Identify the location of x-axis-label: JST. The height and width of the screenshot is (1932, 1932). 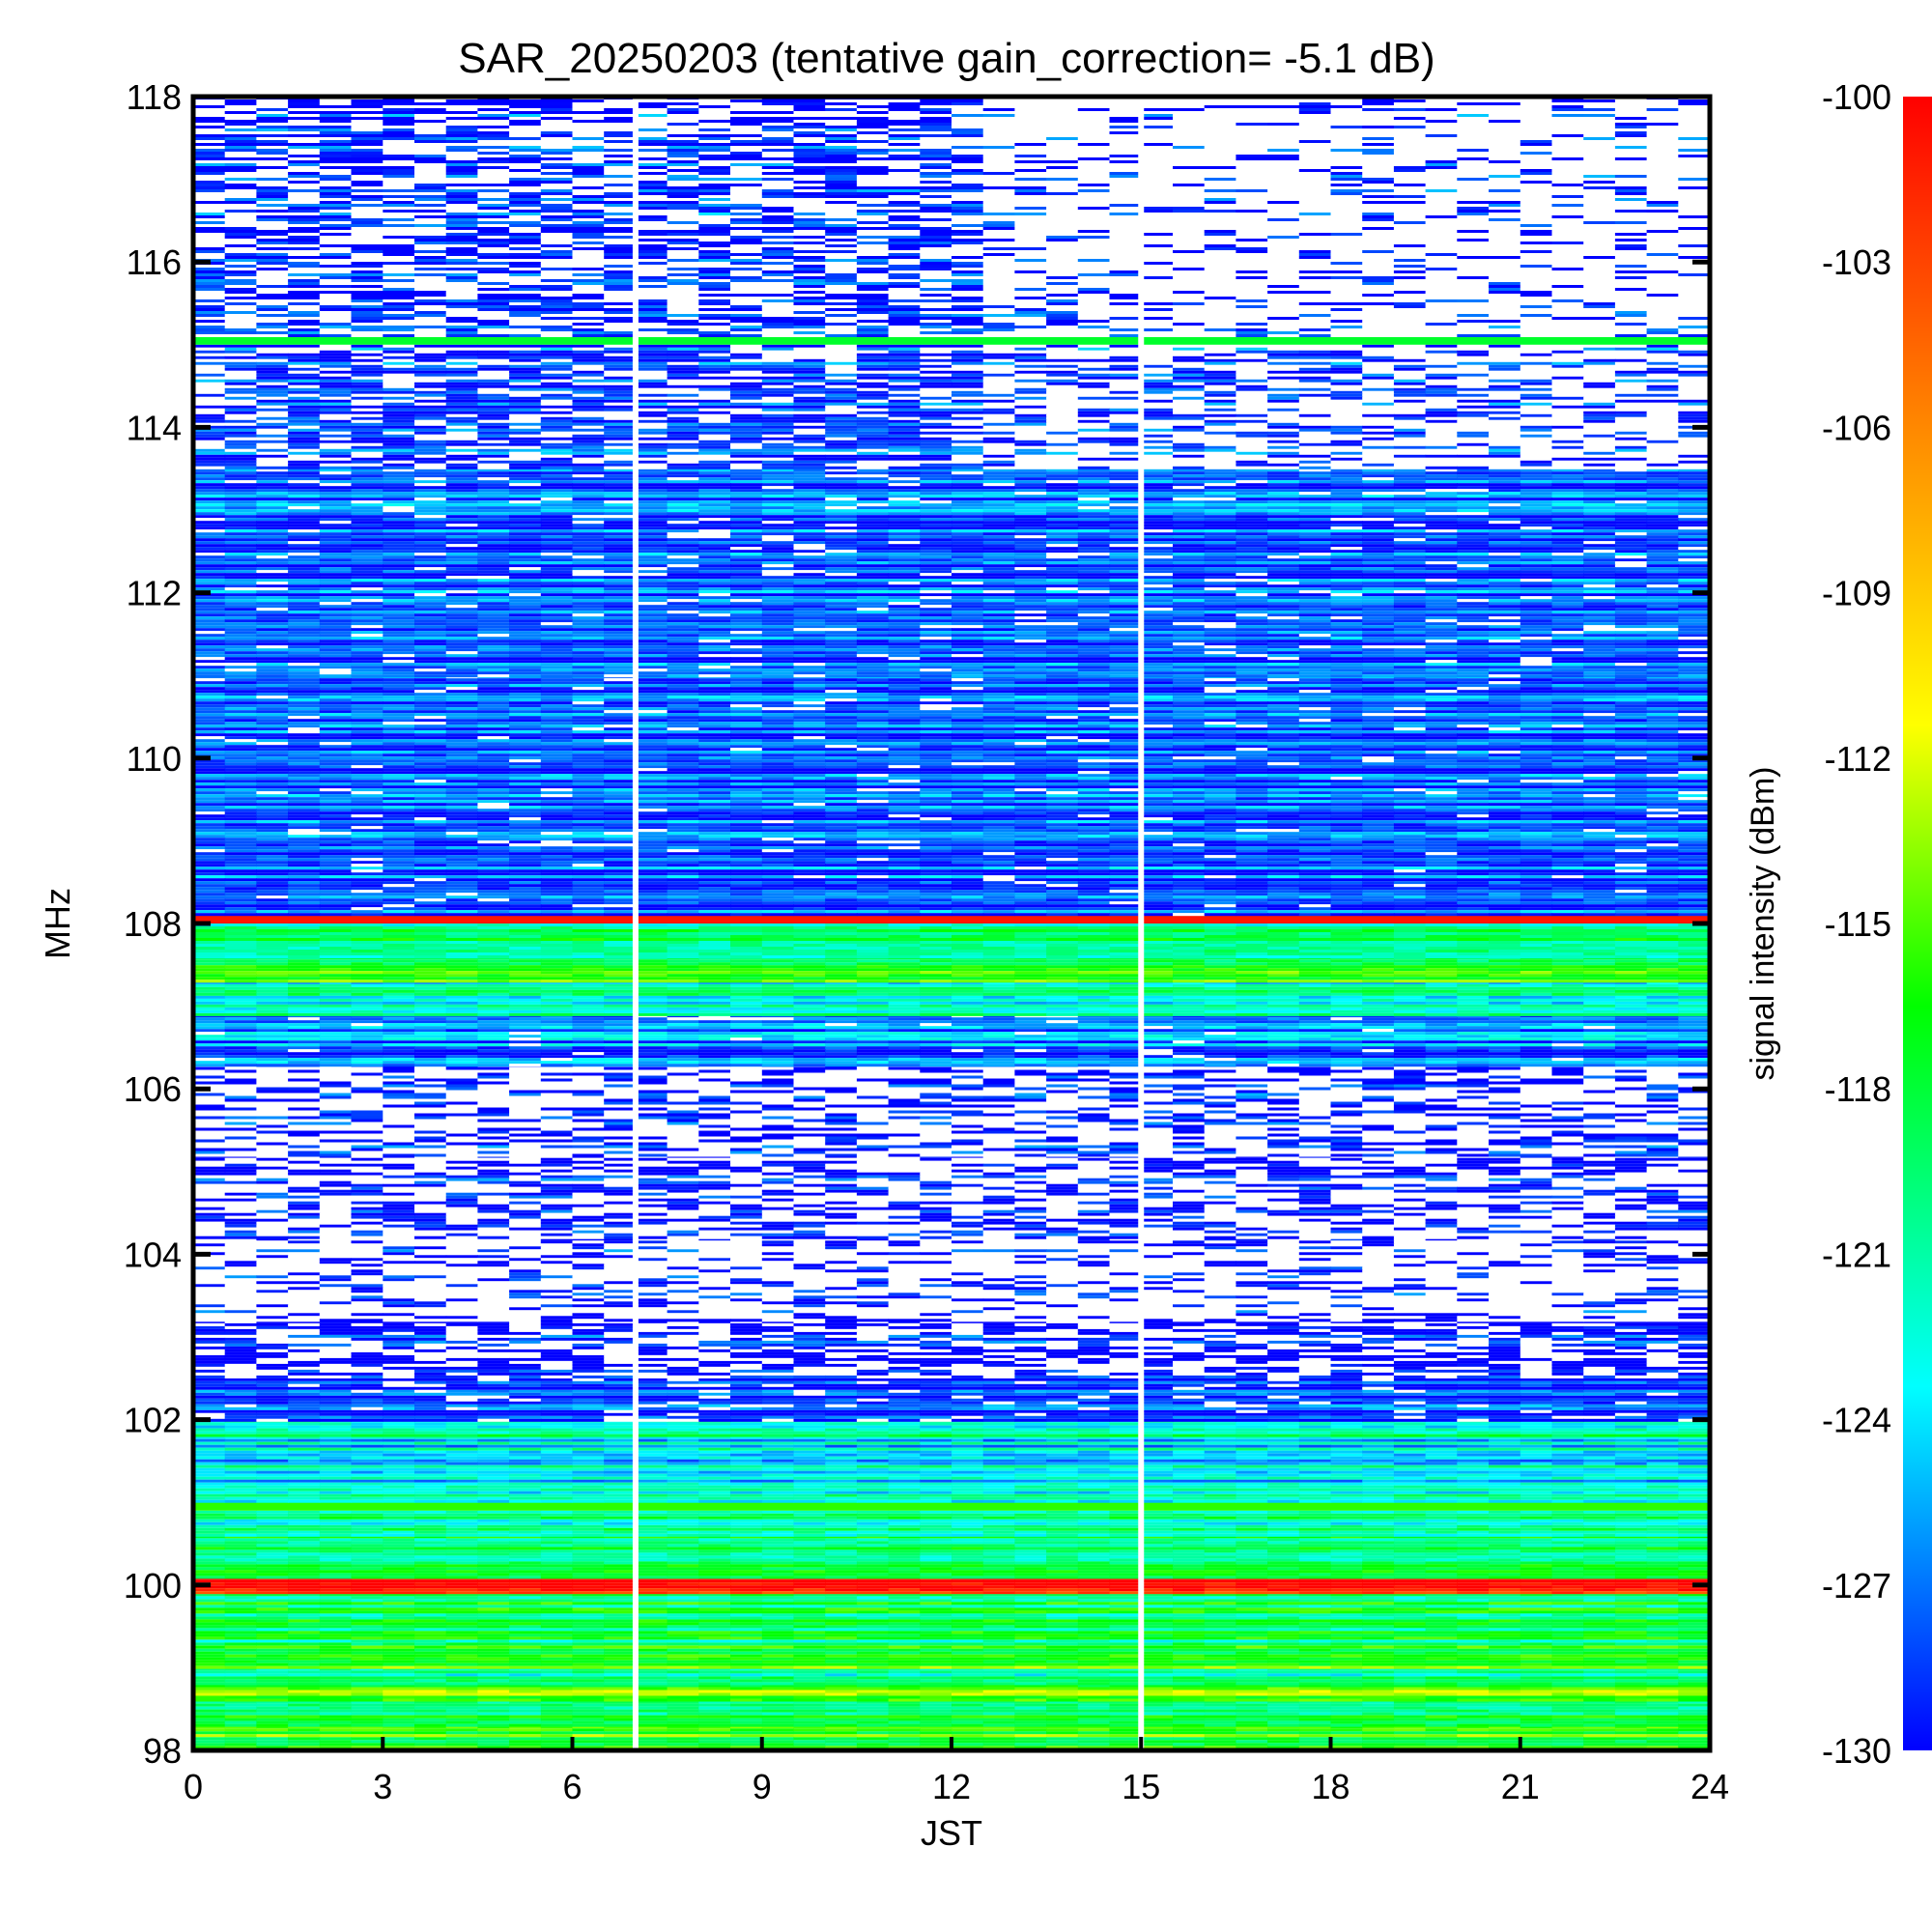
(951, 1833).